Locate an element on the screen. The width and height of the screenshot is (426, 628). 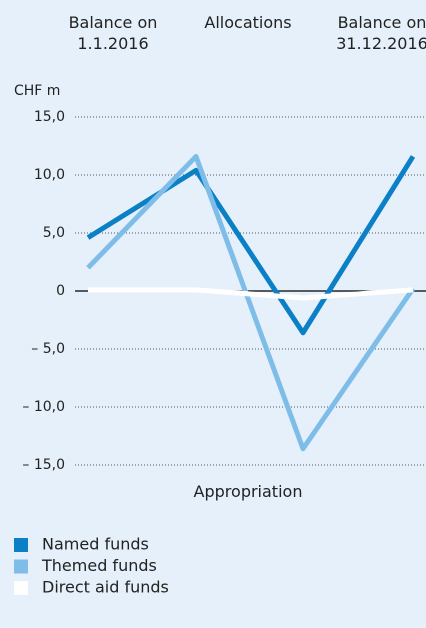
category-label: Appropriation is located at coordinates (248, 491).